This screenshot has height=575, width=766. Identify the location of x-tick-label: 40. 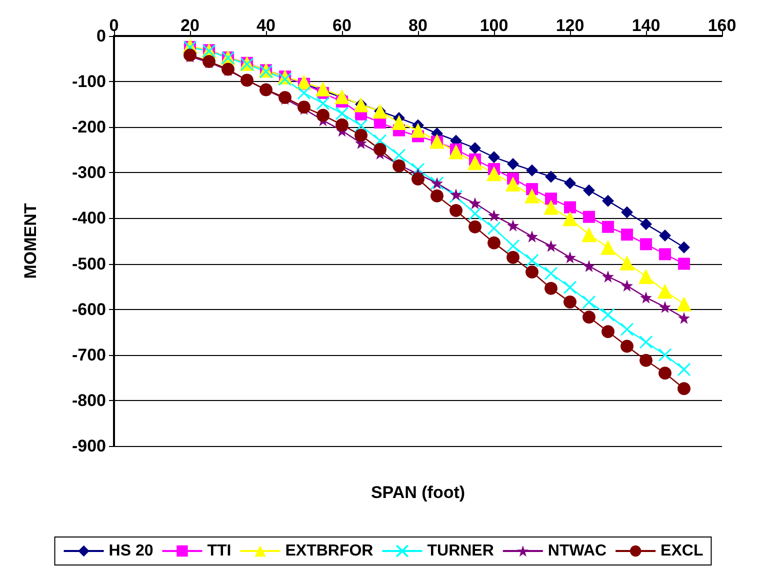
(266, 25).